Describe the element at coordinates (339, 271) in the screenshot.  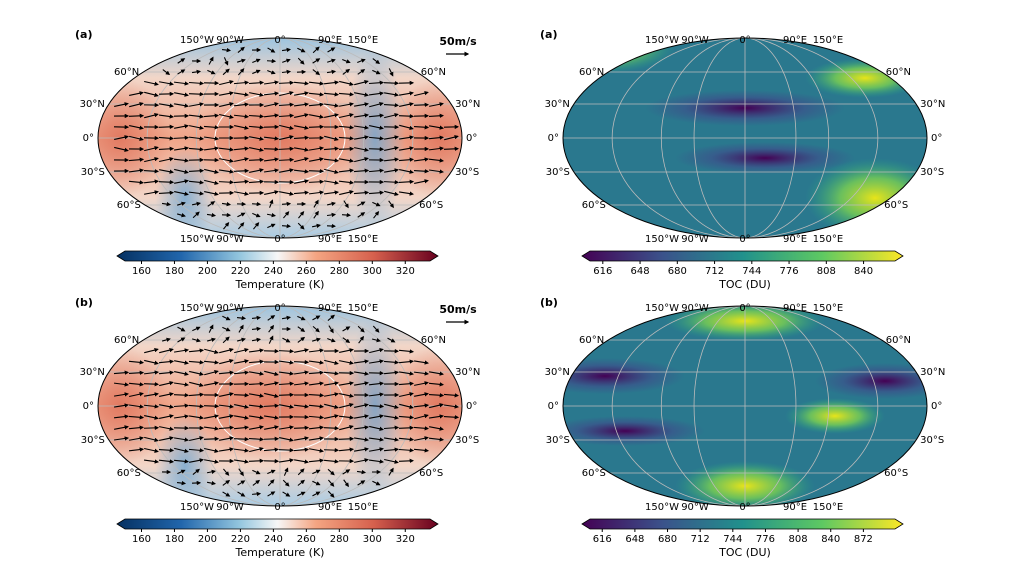
I see `colorbar-tick-label: 280` at that location.